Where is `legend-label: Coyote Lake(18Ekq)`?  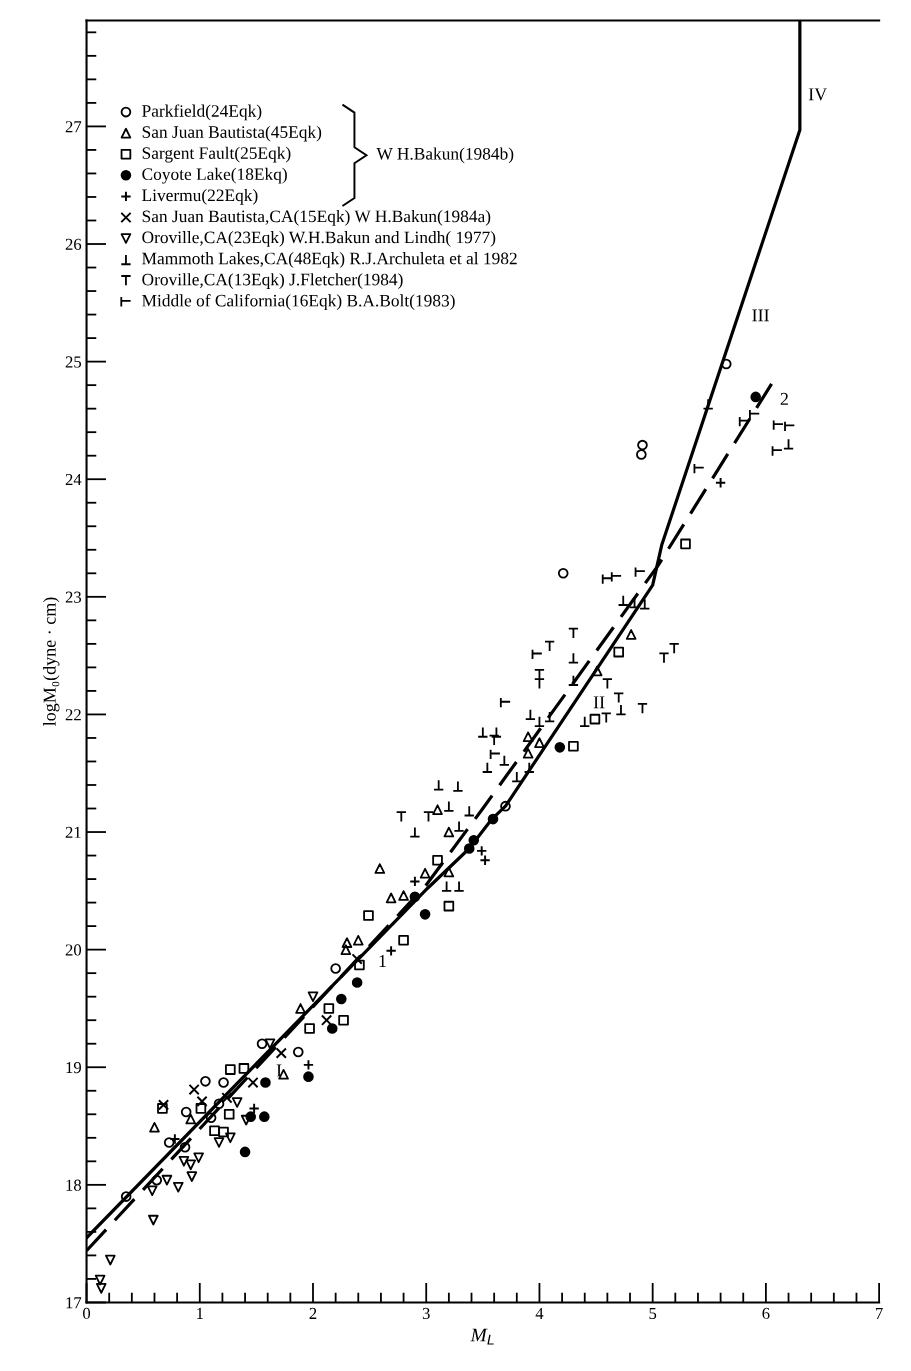
legend-label: Coyote Lake(18Ekq) is located at coordinates (214, 175).